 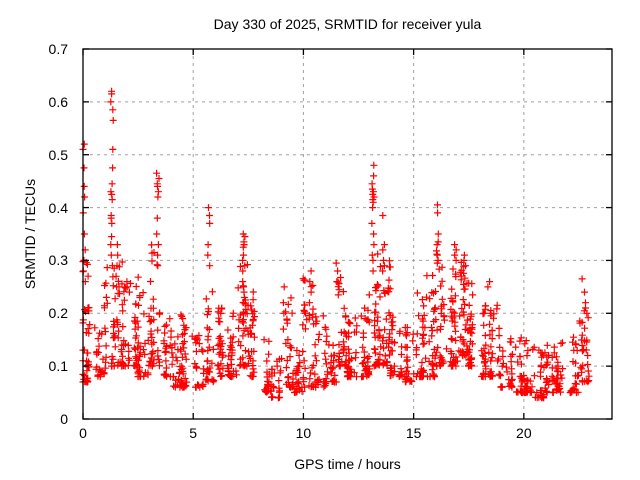 I want to click on y-tick-label: 0, so click(x=64, y=419).